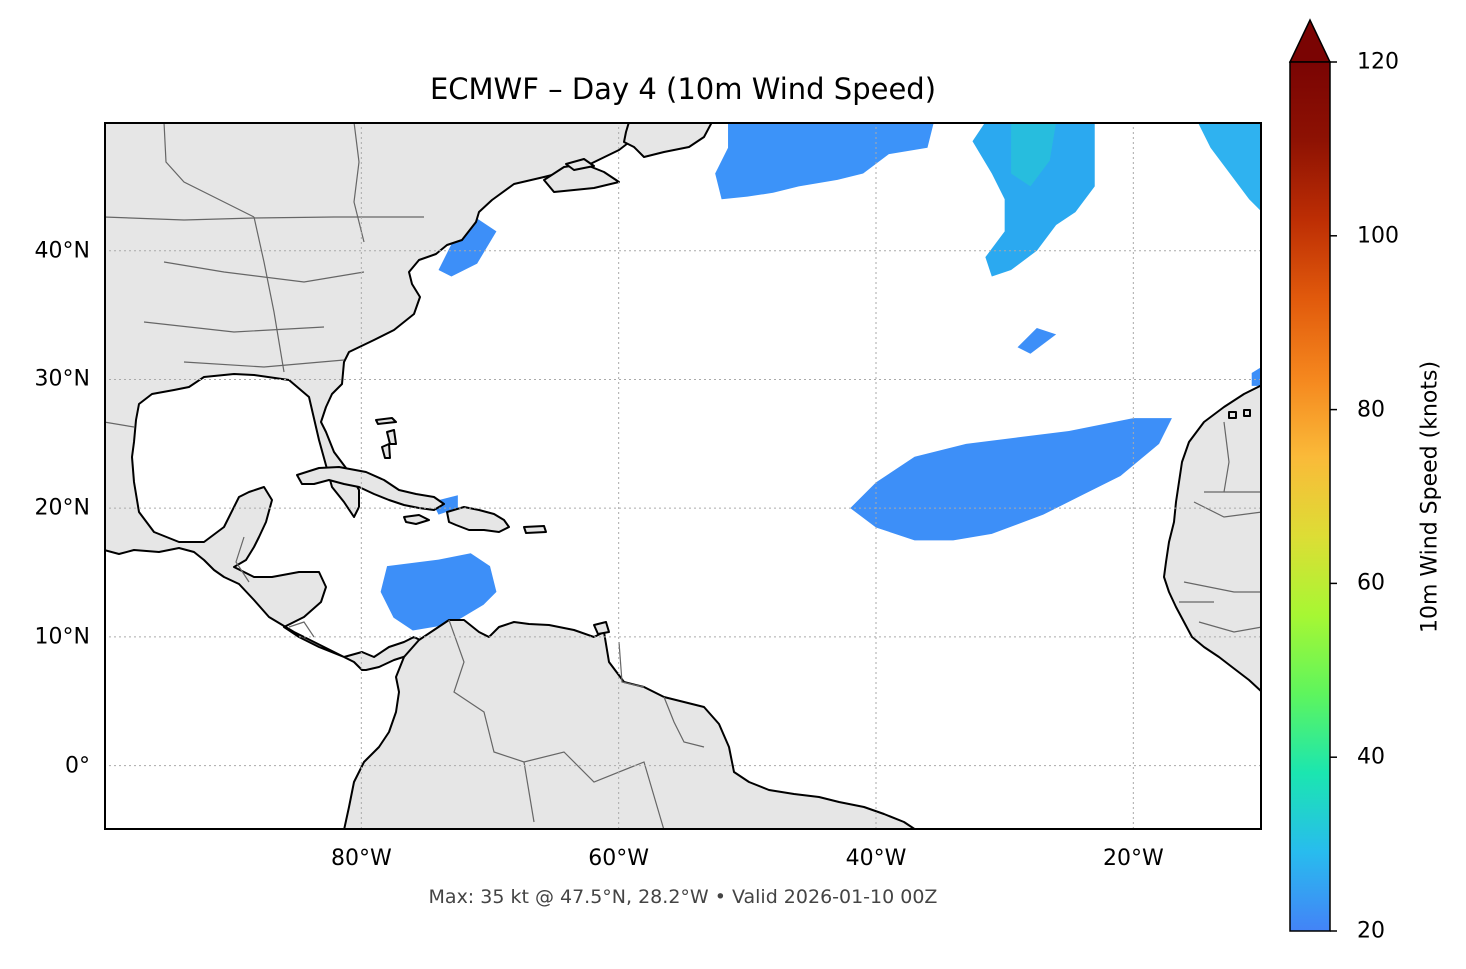 Image resolution: width=1466 pixels, height=969 pixels. I want to click on pei-land, so click(580, 164).